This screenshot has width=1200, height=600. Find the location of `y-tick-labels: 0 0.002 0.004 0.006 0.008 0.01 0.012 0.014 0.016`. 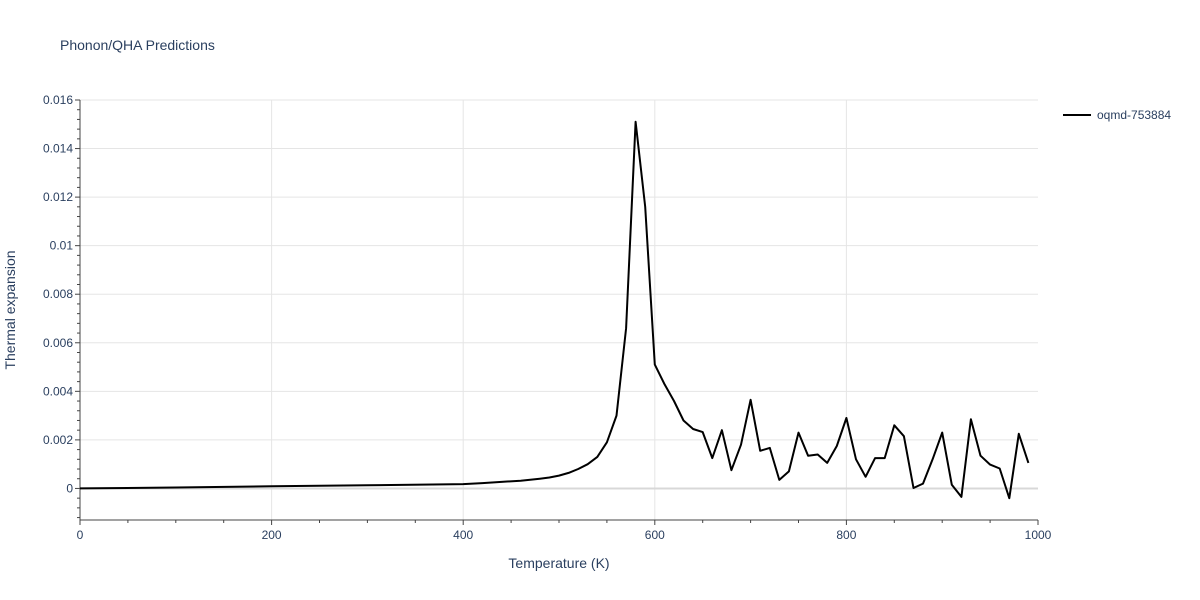

y-tick-labels: 0 0.002 0.004 0.006 0.008 0.01 0.012 0.014 0.016 is located at coordinates (58, 294).